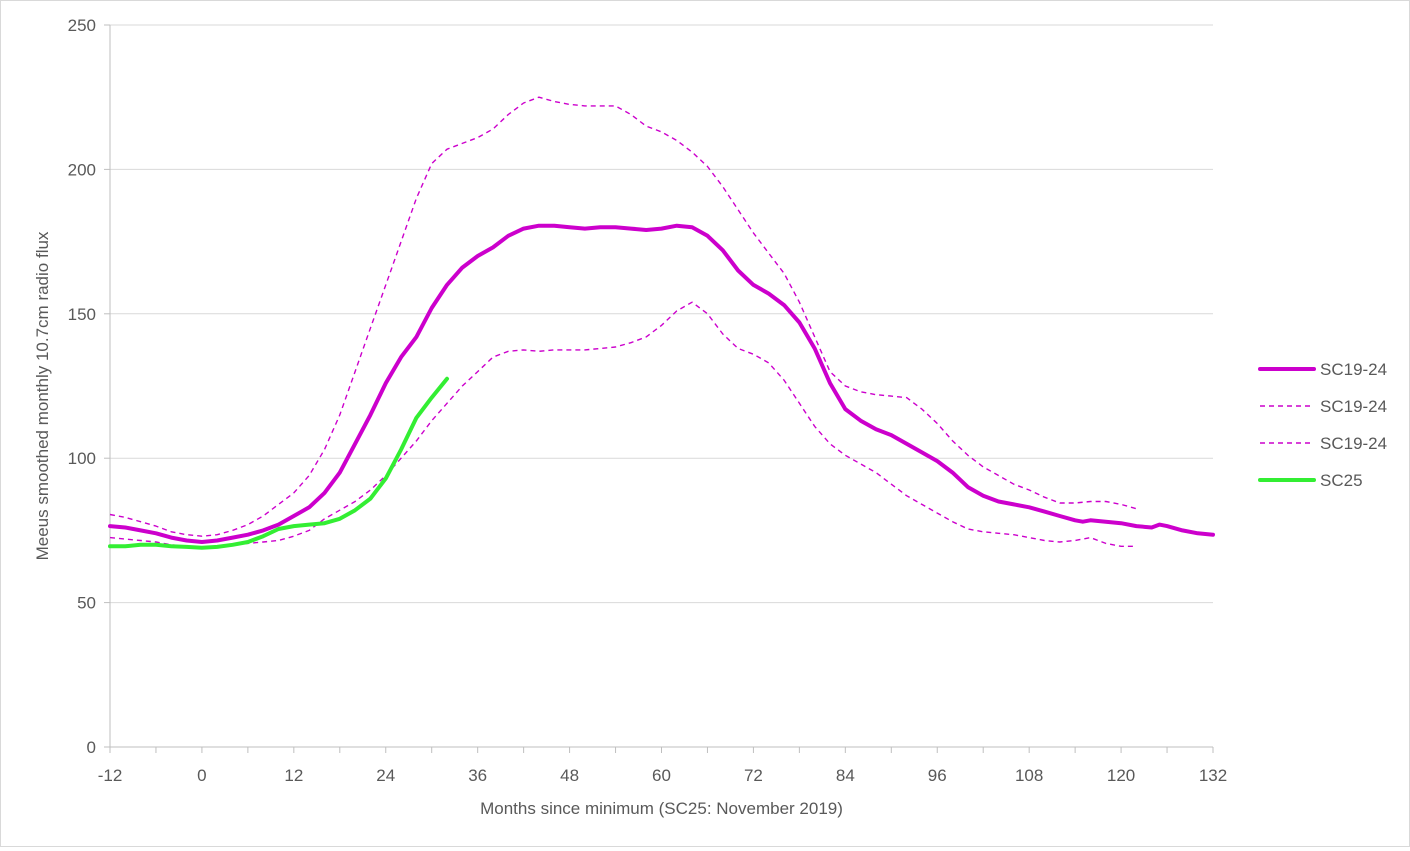 The image size is (1410, 851). What do you see at coordinates (569, 775) in the screenshot?
I see `x-tick-label: 48` at bounding box center [569, 775].